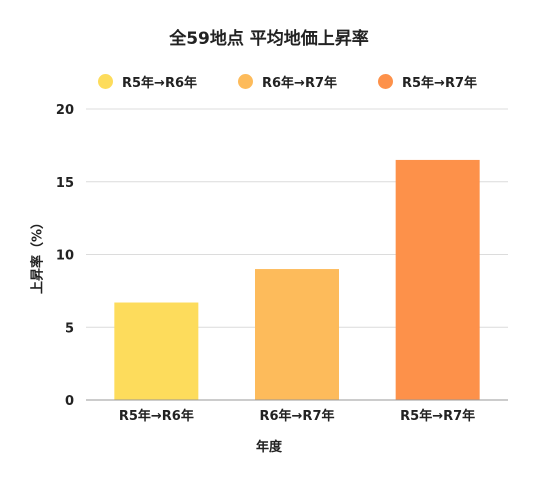 This screenshot has height=480, width=538. Describe the element at coordinates (300, 83) in the screenshot. I see `legend-label-r6-r7: R6年→R7年` at that location.